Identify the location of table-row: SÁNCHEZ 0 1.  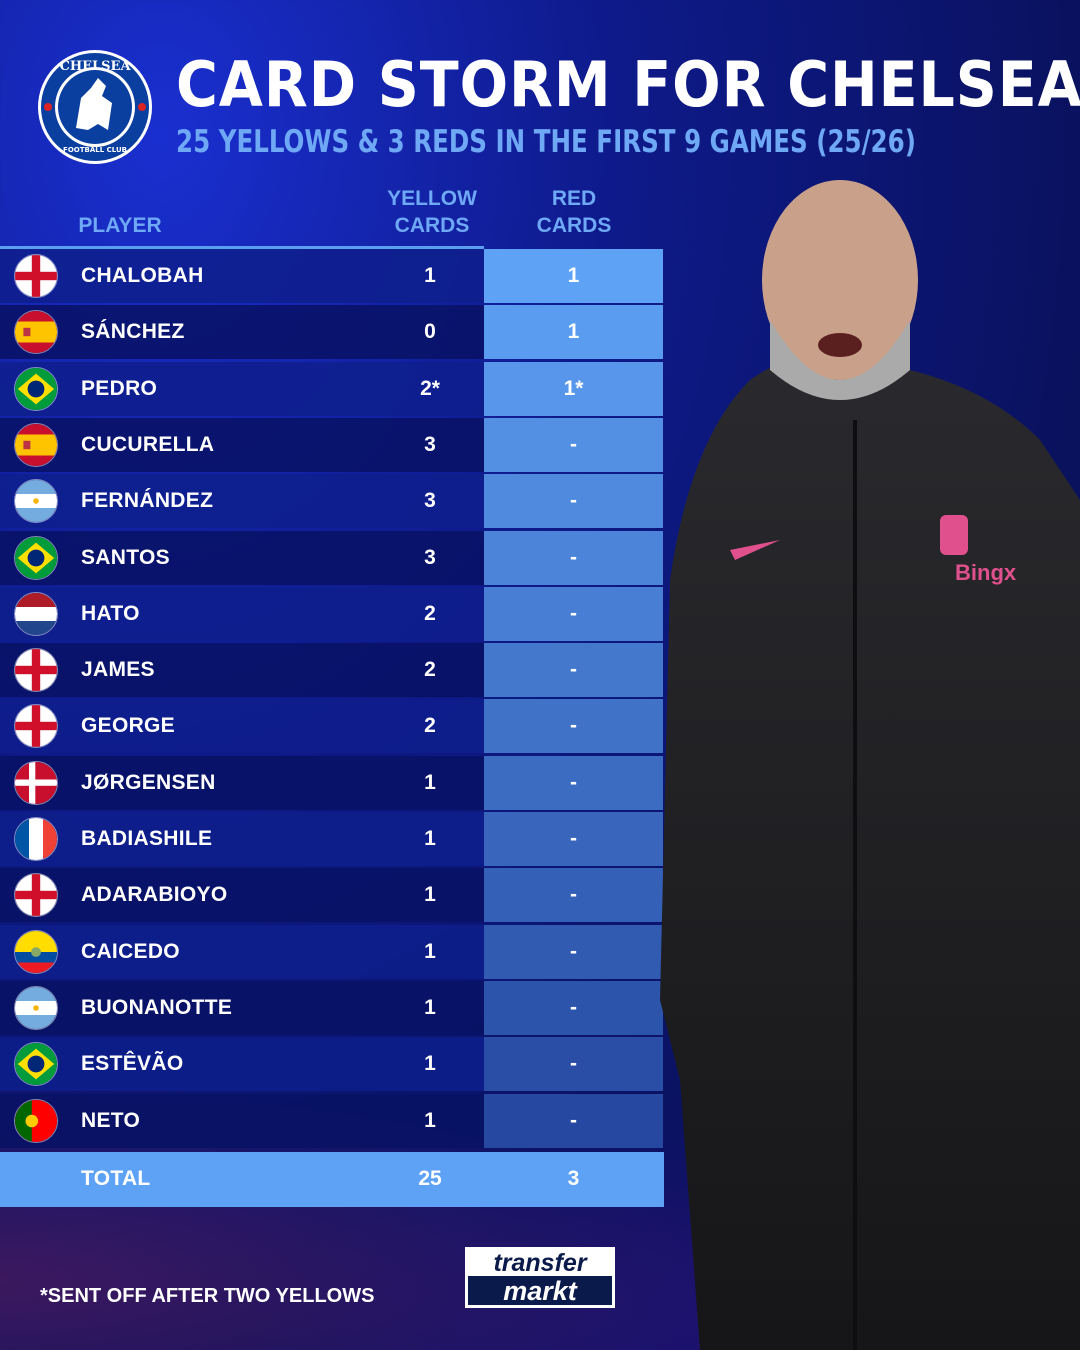
(332, 332).